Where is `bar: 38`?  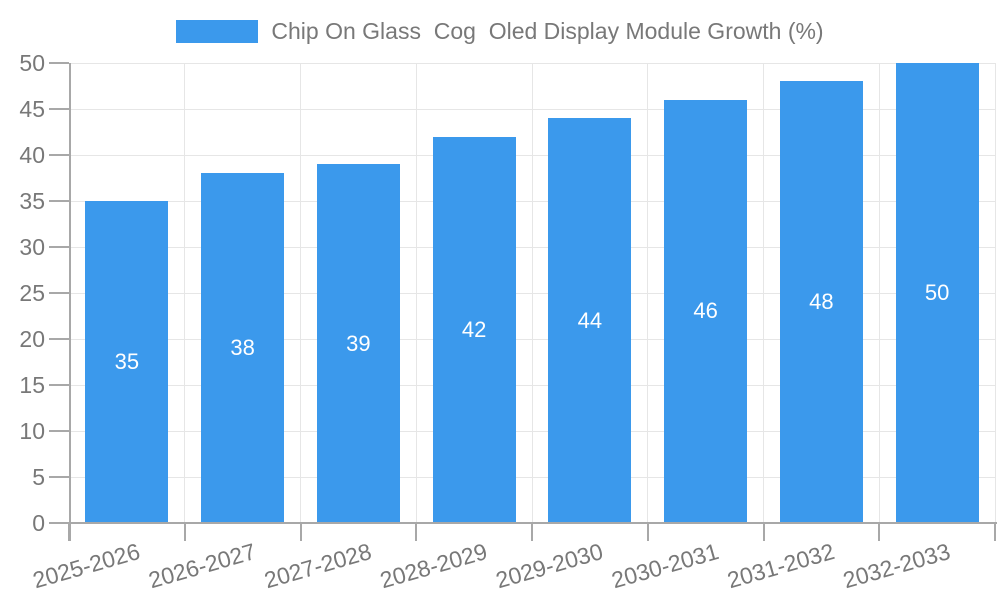
bar: 38 is located at coordinates (243, 348).